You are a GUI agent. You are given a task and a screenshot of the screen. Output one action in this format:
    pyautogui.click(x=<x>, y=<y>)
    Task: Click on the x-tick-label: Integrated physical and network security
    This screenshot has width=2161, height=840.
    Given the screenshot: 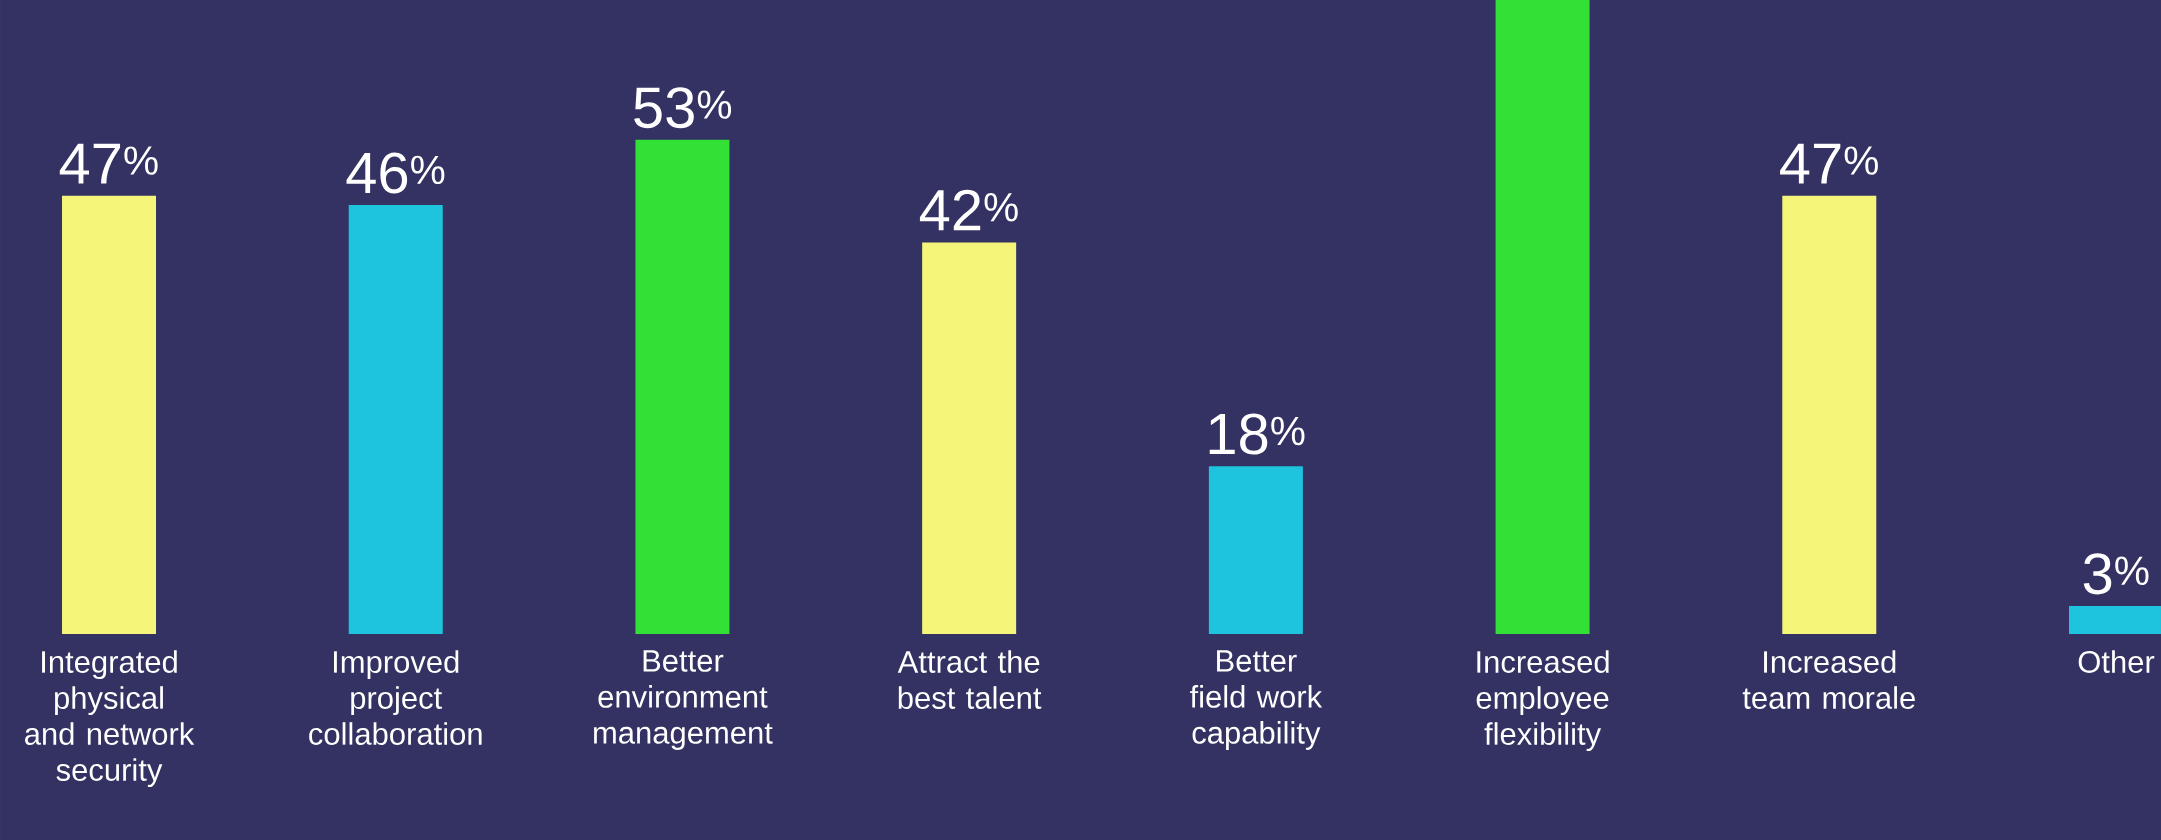 What is the action you would take?
    pyautogui.click(x=110, y=719)
    